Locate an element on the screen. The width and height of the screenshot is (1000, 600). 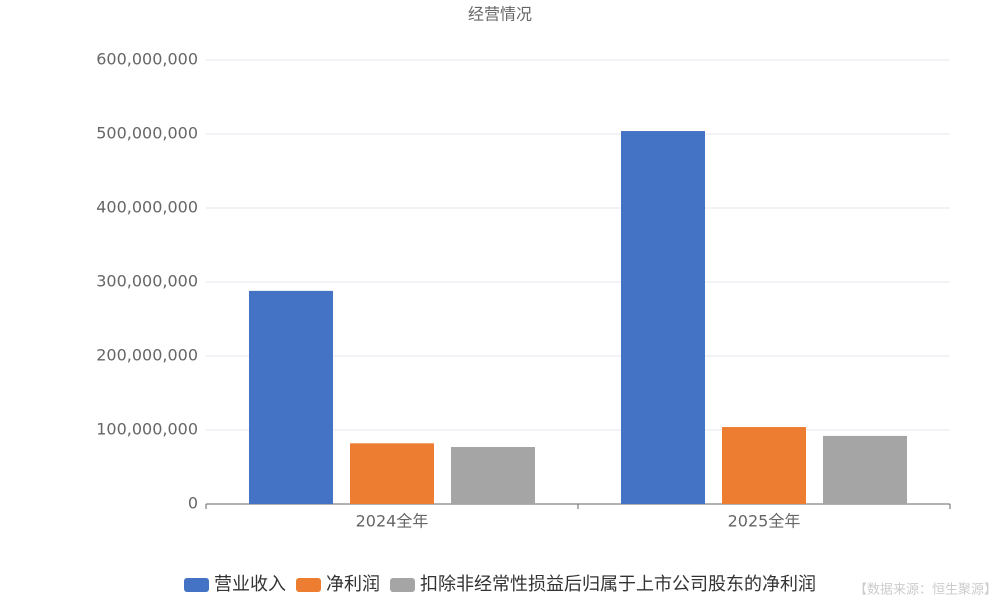
y-tick-label: 0 is located at coordinates (193, 503).